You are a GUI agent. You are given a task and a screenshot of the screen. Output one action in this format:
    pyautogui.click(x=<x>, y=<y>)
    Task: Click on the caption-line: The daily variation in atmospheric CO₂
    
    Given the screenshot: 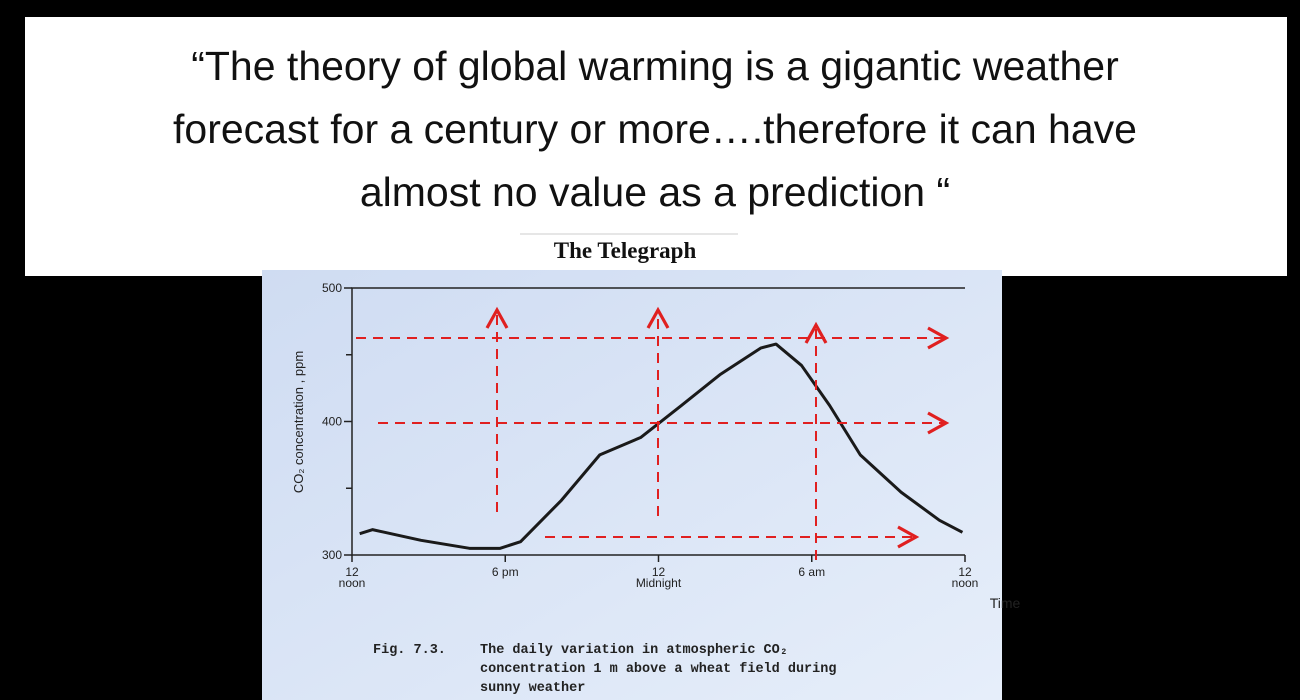 What is the action you would take?
    pyautogui.click(x=634, y=650)
    